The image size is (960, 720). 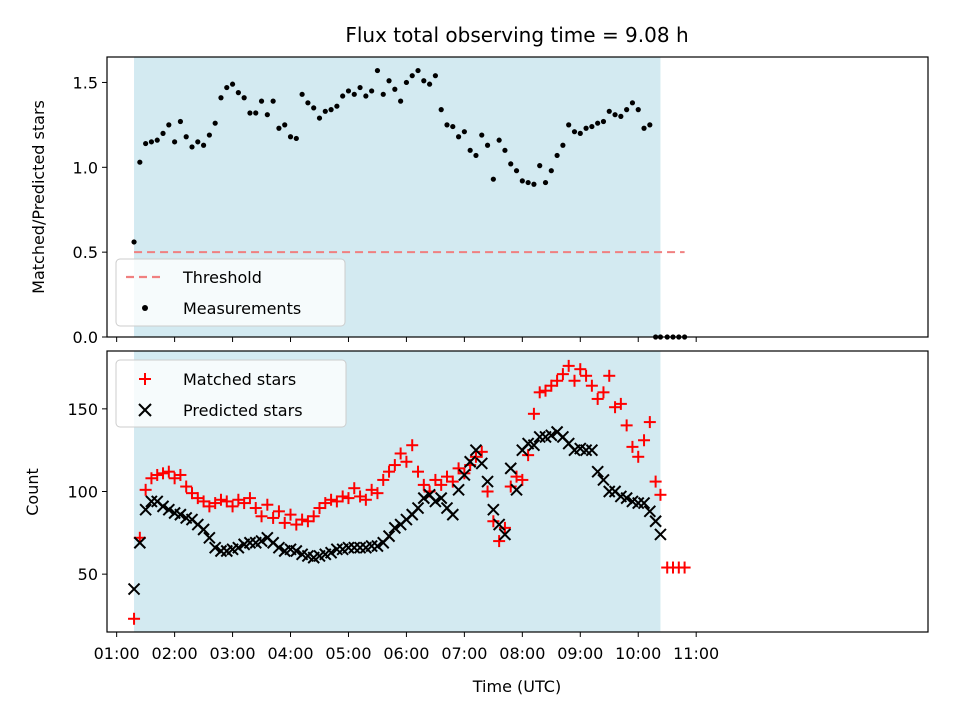 I want to click on bottom-x-tick-label: 05:00, so click(x=348, y=653).